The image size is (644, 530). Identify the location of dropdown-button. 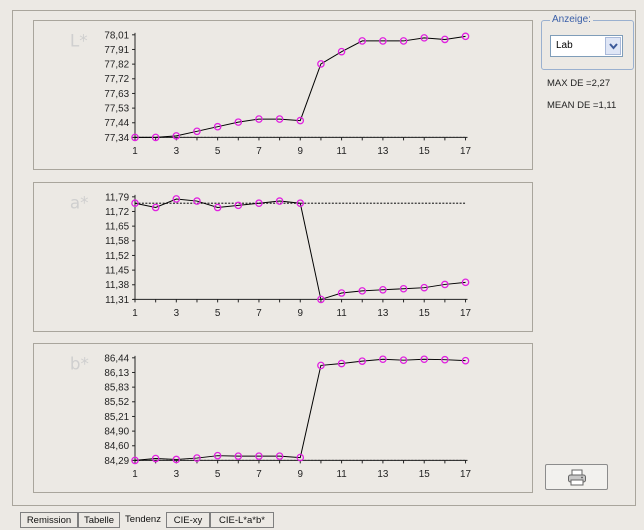
(613, 46).